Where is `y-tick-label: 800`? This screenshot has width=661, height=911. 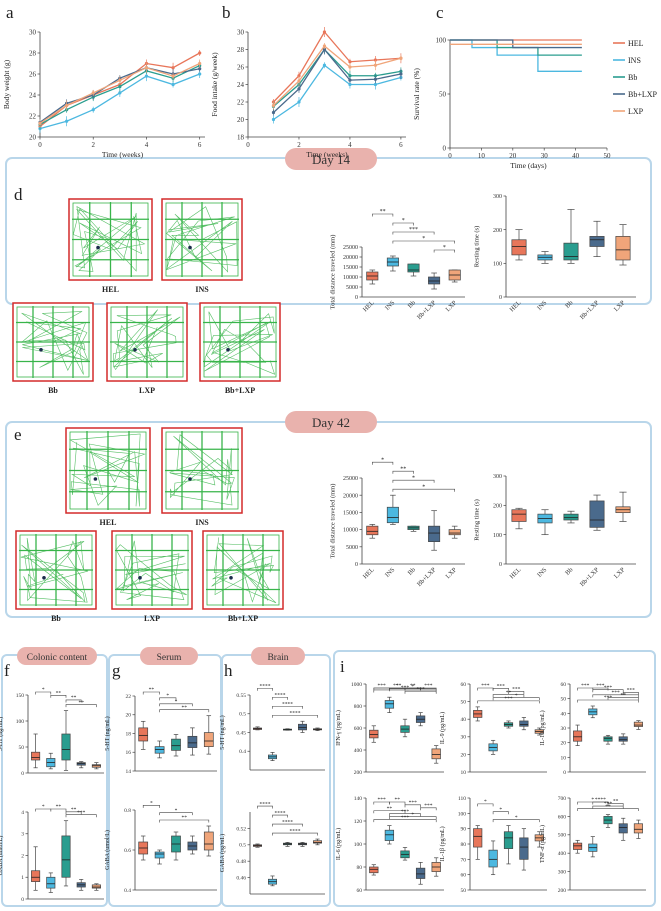
y-tick-label: 800 is located at coordinates (358, 707).